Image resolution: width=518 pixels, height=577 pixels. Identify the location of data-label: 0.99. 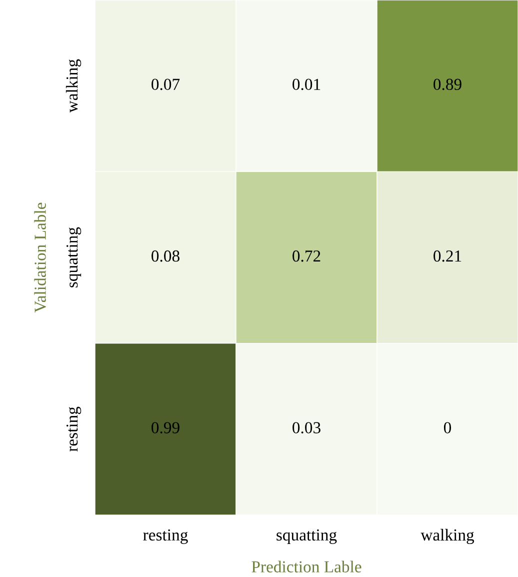
(166, 428).